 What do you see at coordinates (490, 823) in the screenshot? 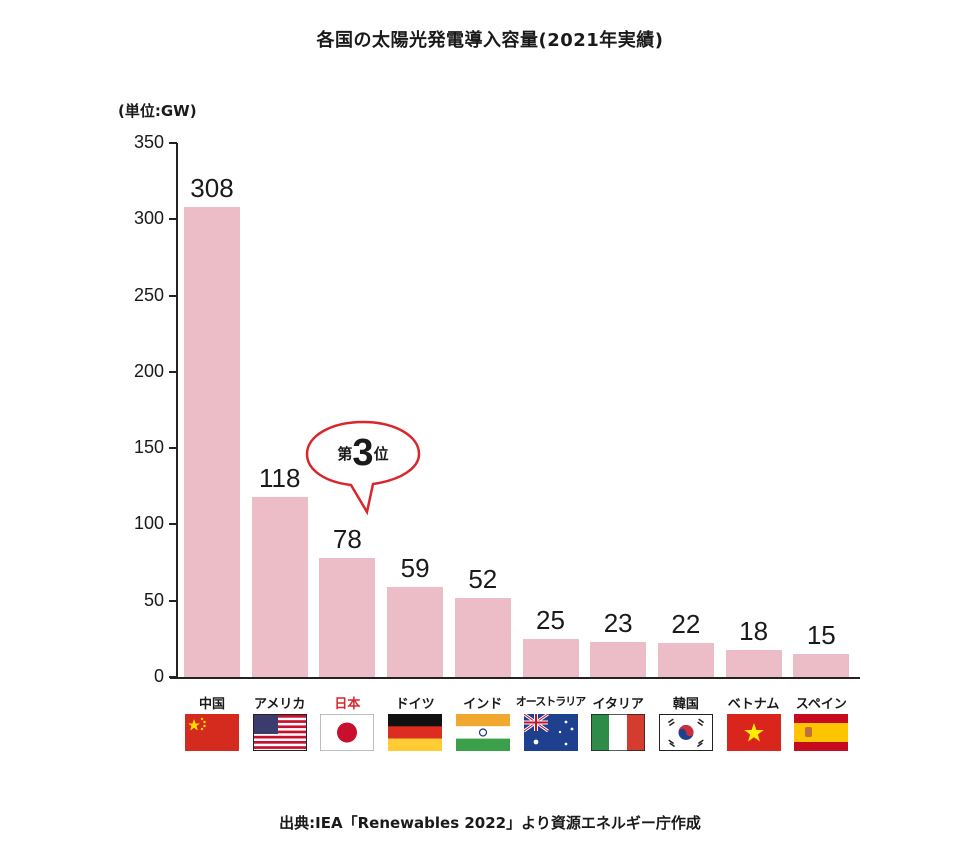
I see `source-note: 出典:IEA「Renewables 2022」より資源エネルギー庁作成` at bounding box center [490, 823].